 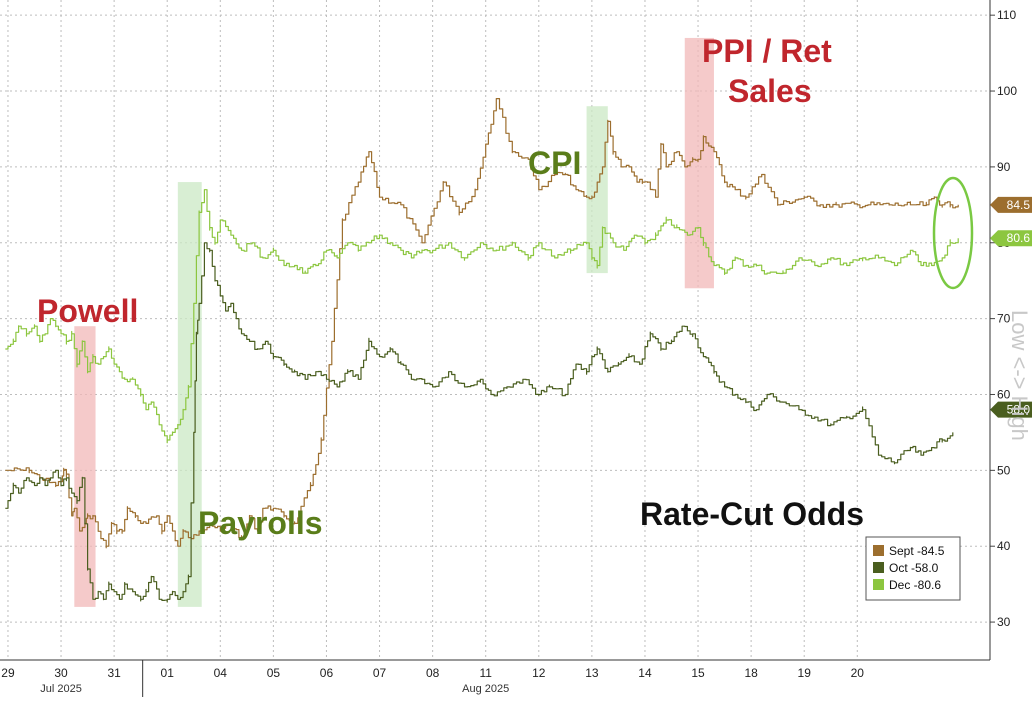 I want to click on x-tick-label: 20, so click(x=858, y=673).